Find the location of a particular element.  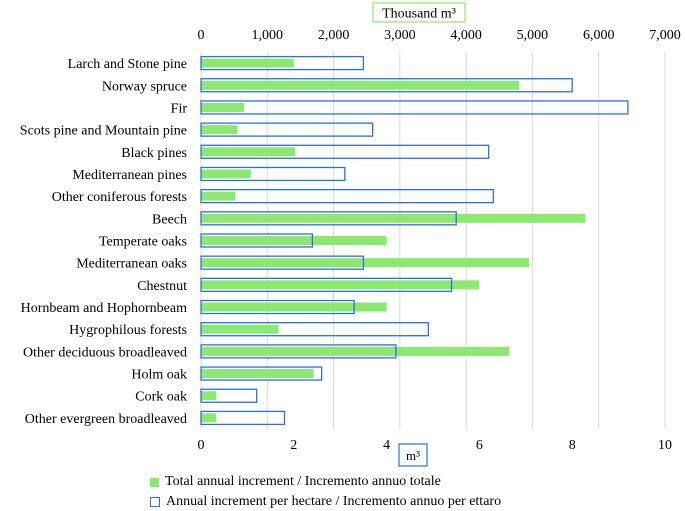

bottom-axis-title-box is located at coordinates (413, 455).